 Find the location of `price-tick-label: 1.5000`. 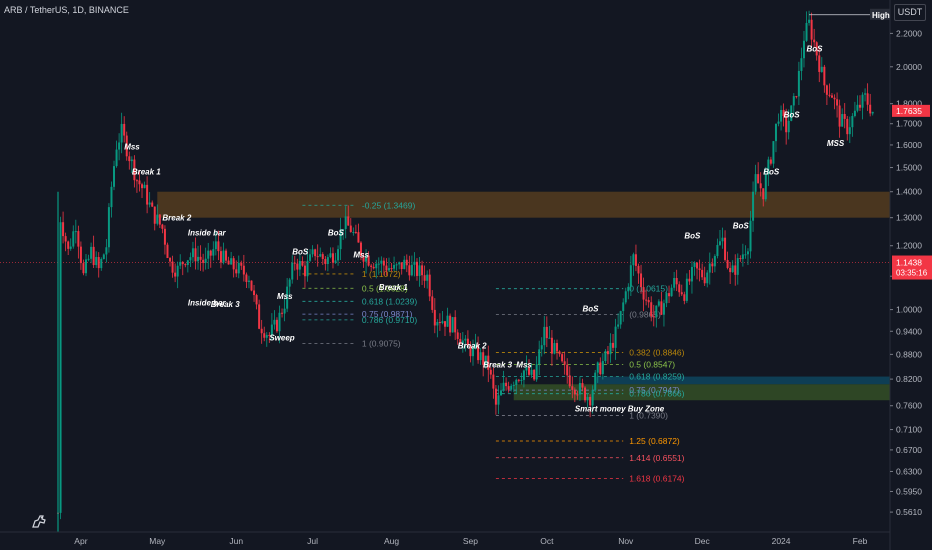

price-tick-label: 1.5000 is located at coordinates (909, 168).